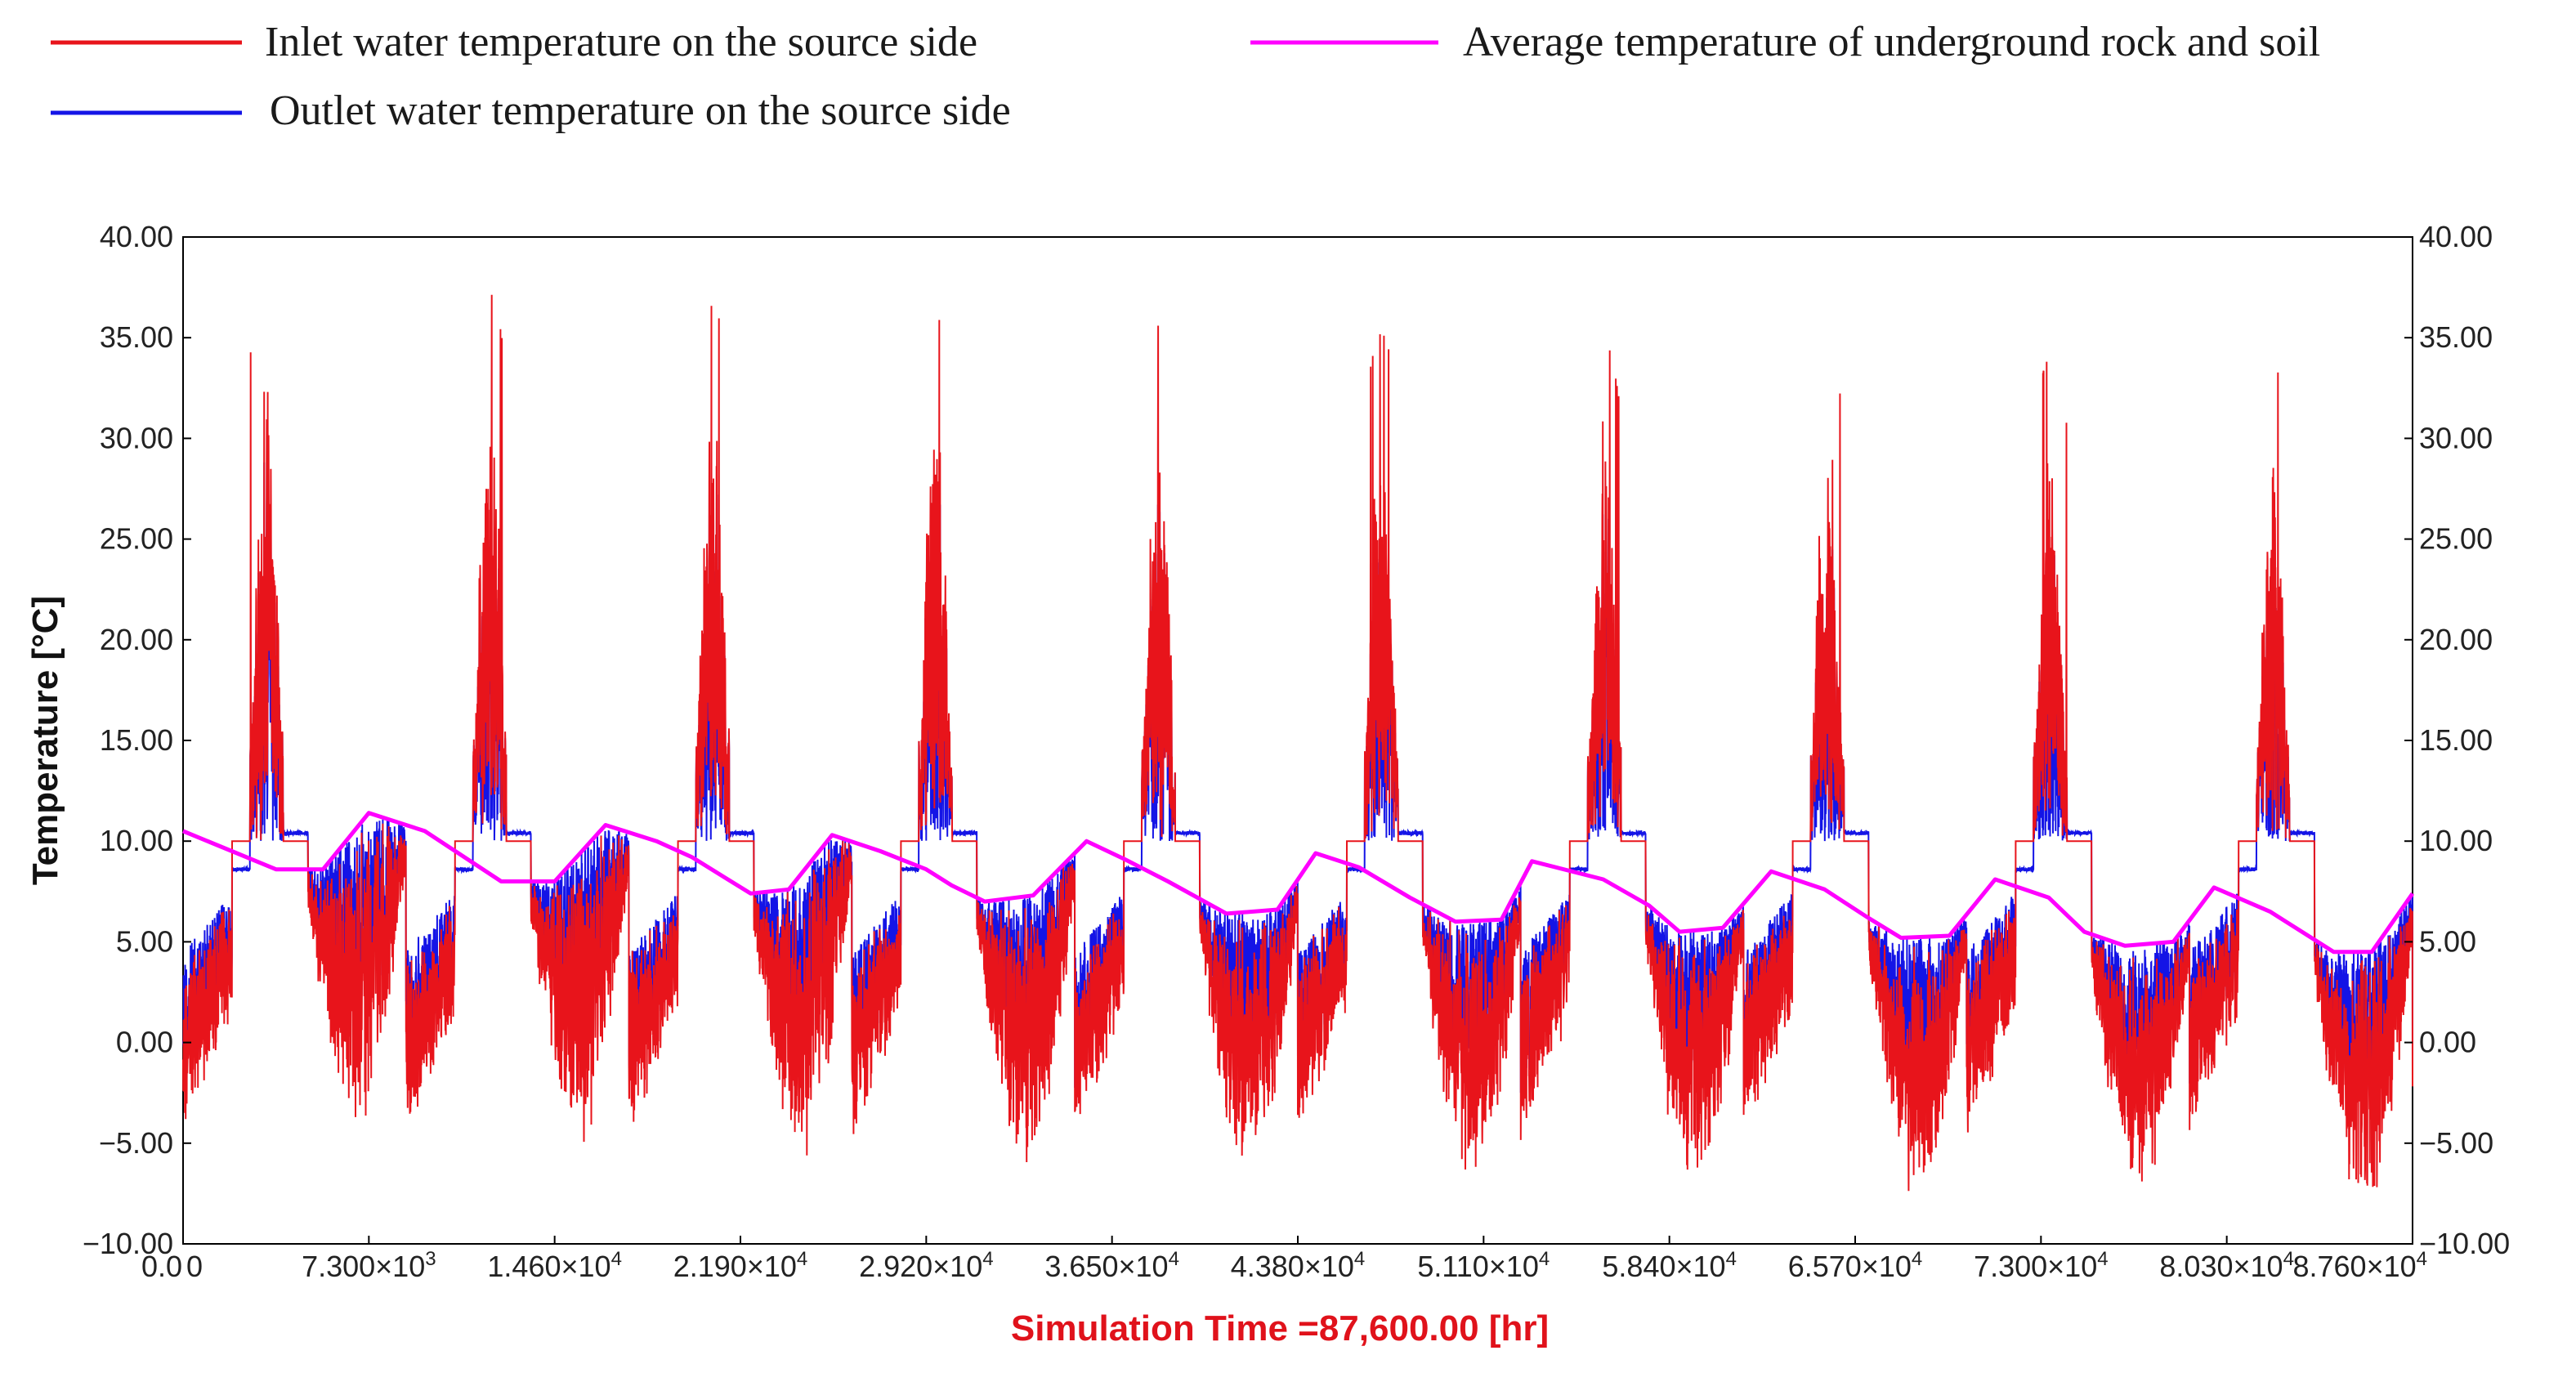 Image resolution: width=2576 pixels, height=1373 pixels. What do you see at coordinates (2456, 337) in the screenshot?
I see `y-tick-label-right: 35.00` at bounding box center [2456, 337].